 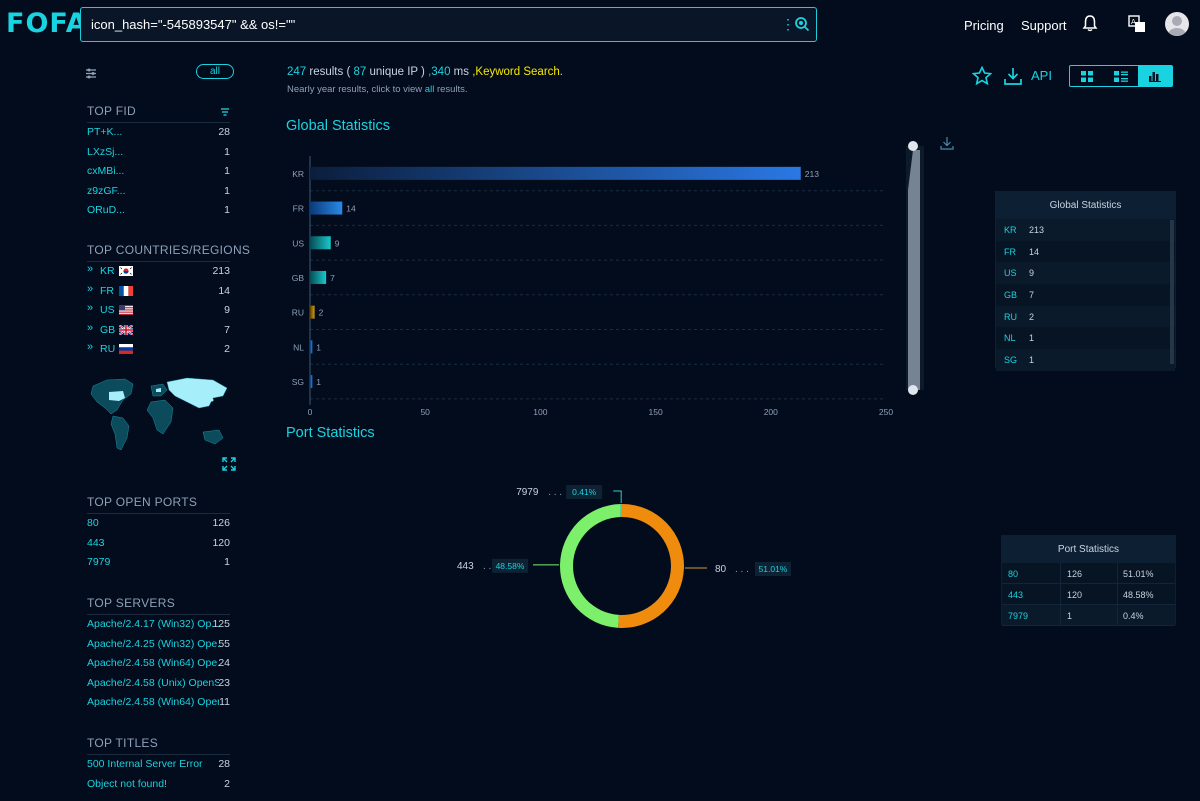 I want to click on title-item: Object not found! 2, so click(x=158, y=784).